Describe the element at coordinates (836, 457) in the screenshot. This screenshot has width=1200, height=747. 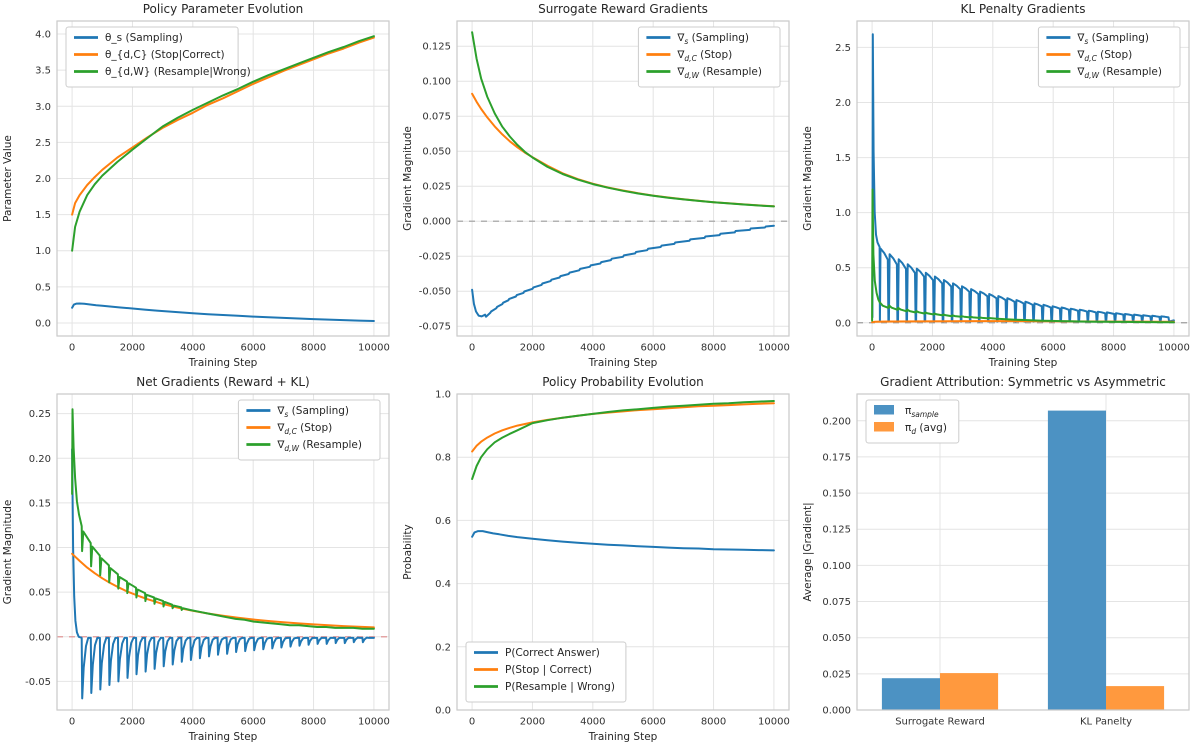
I see `y-tick-label: 0.175` at that location.